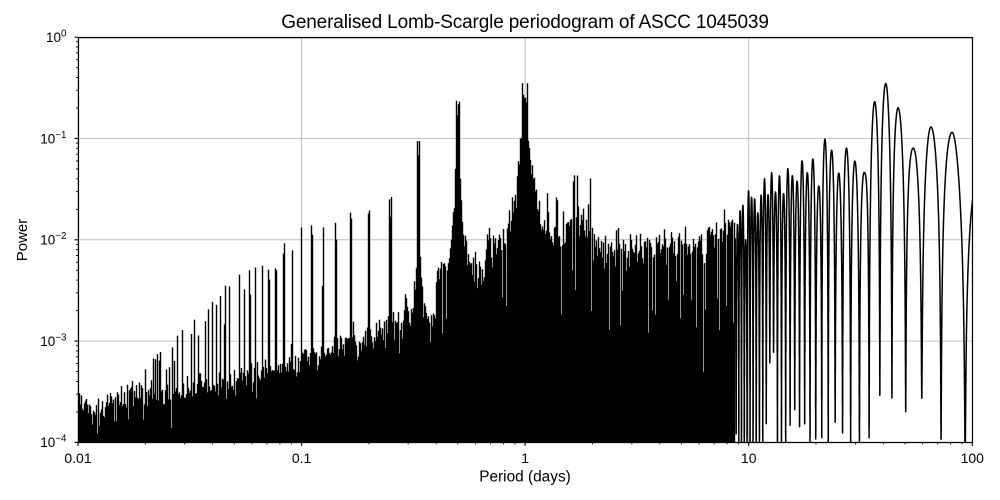  I want to click on svg-text: 1, so click(525, 458).